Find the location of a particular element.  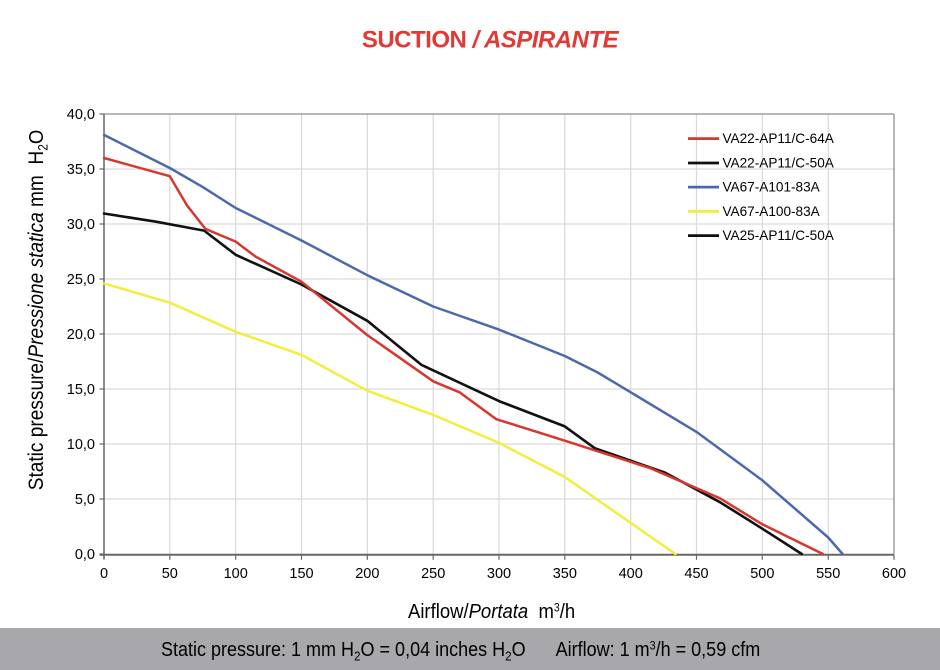

svg-text: 300 is located at coordinates (499, 574).